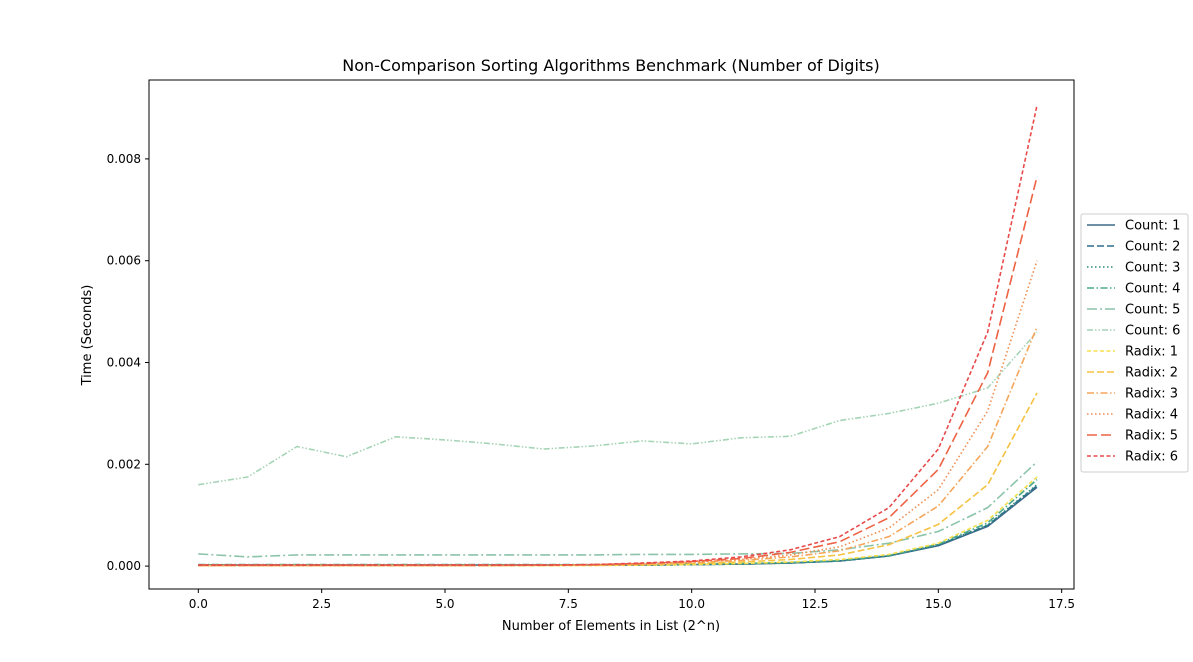 The height and width of the screenshot is (662, 1193). I want to click on y-tick-label: 0.002, so click(124, 464).